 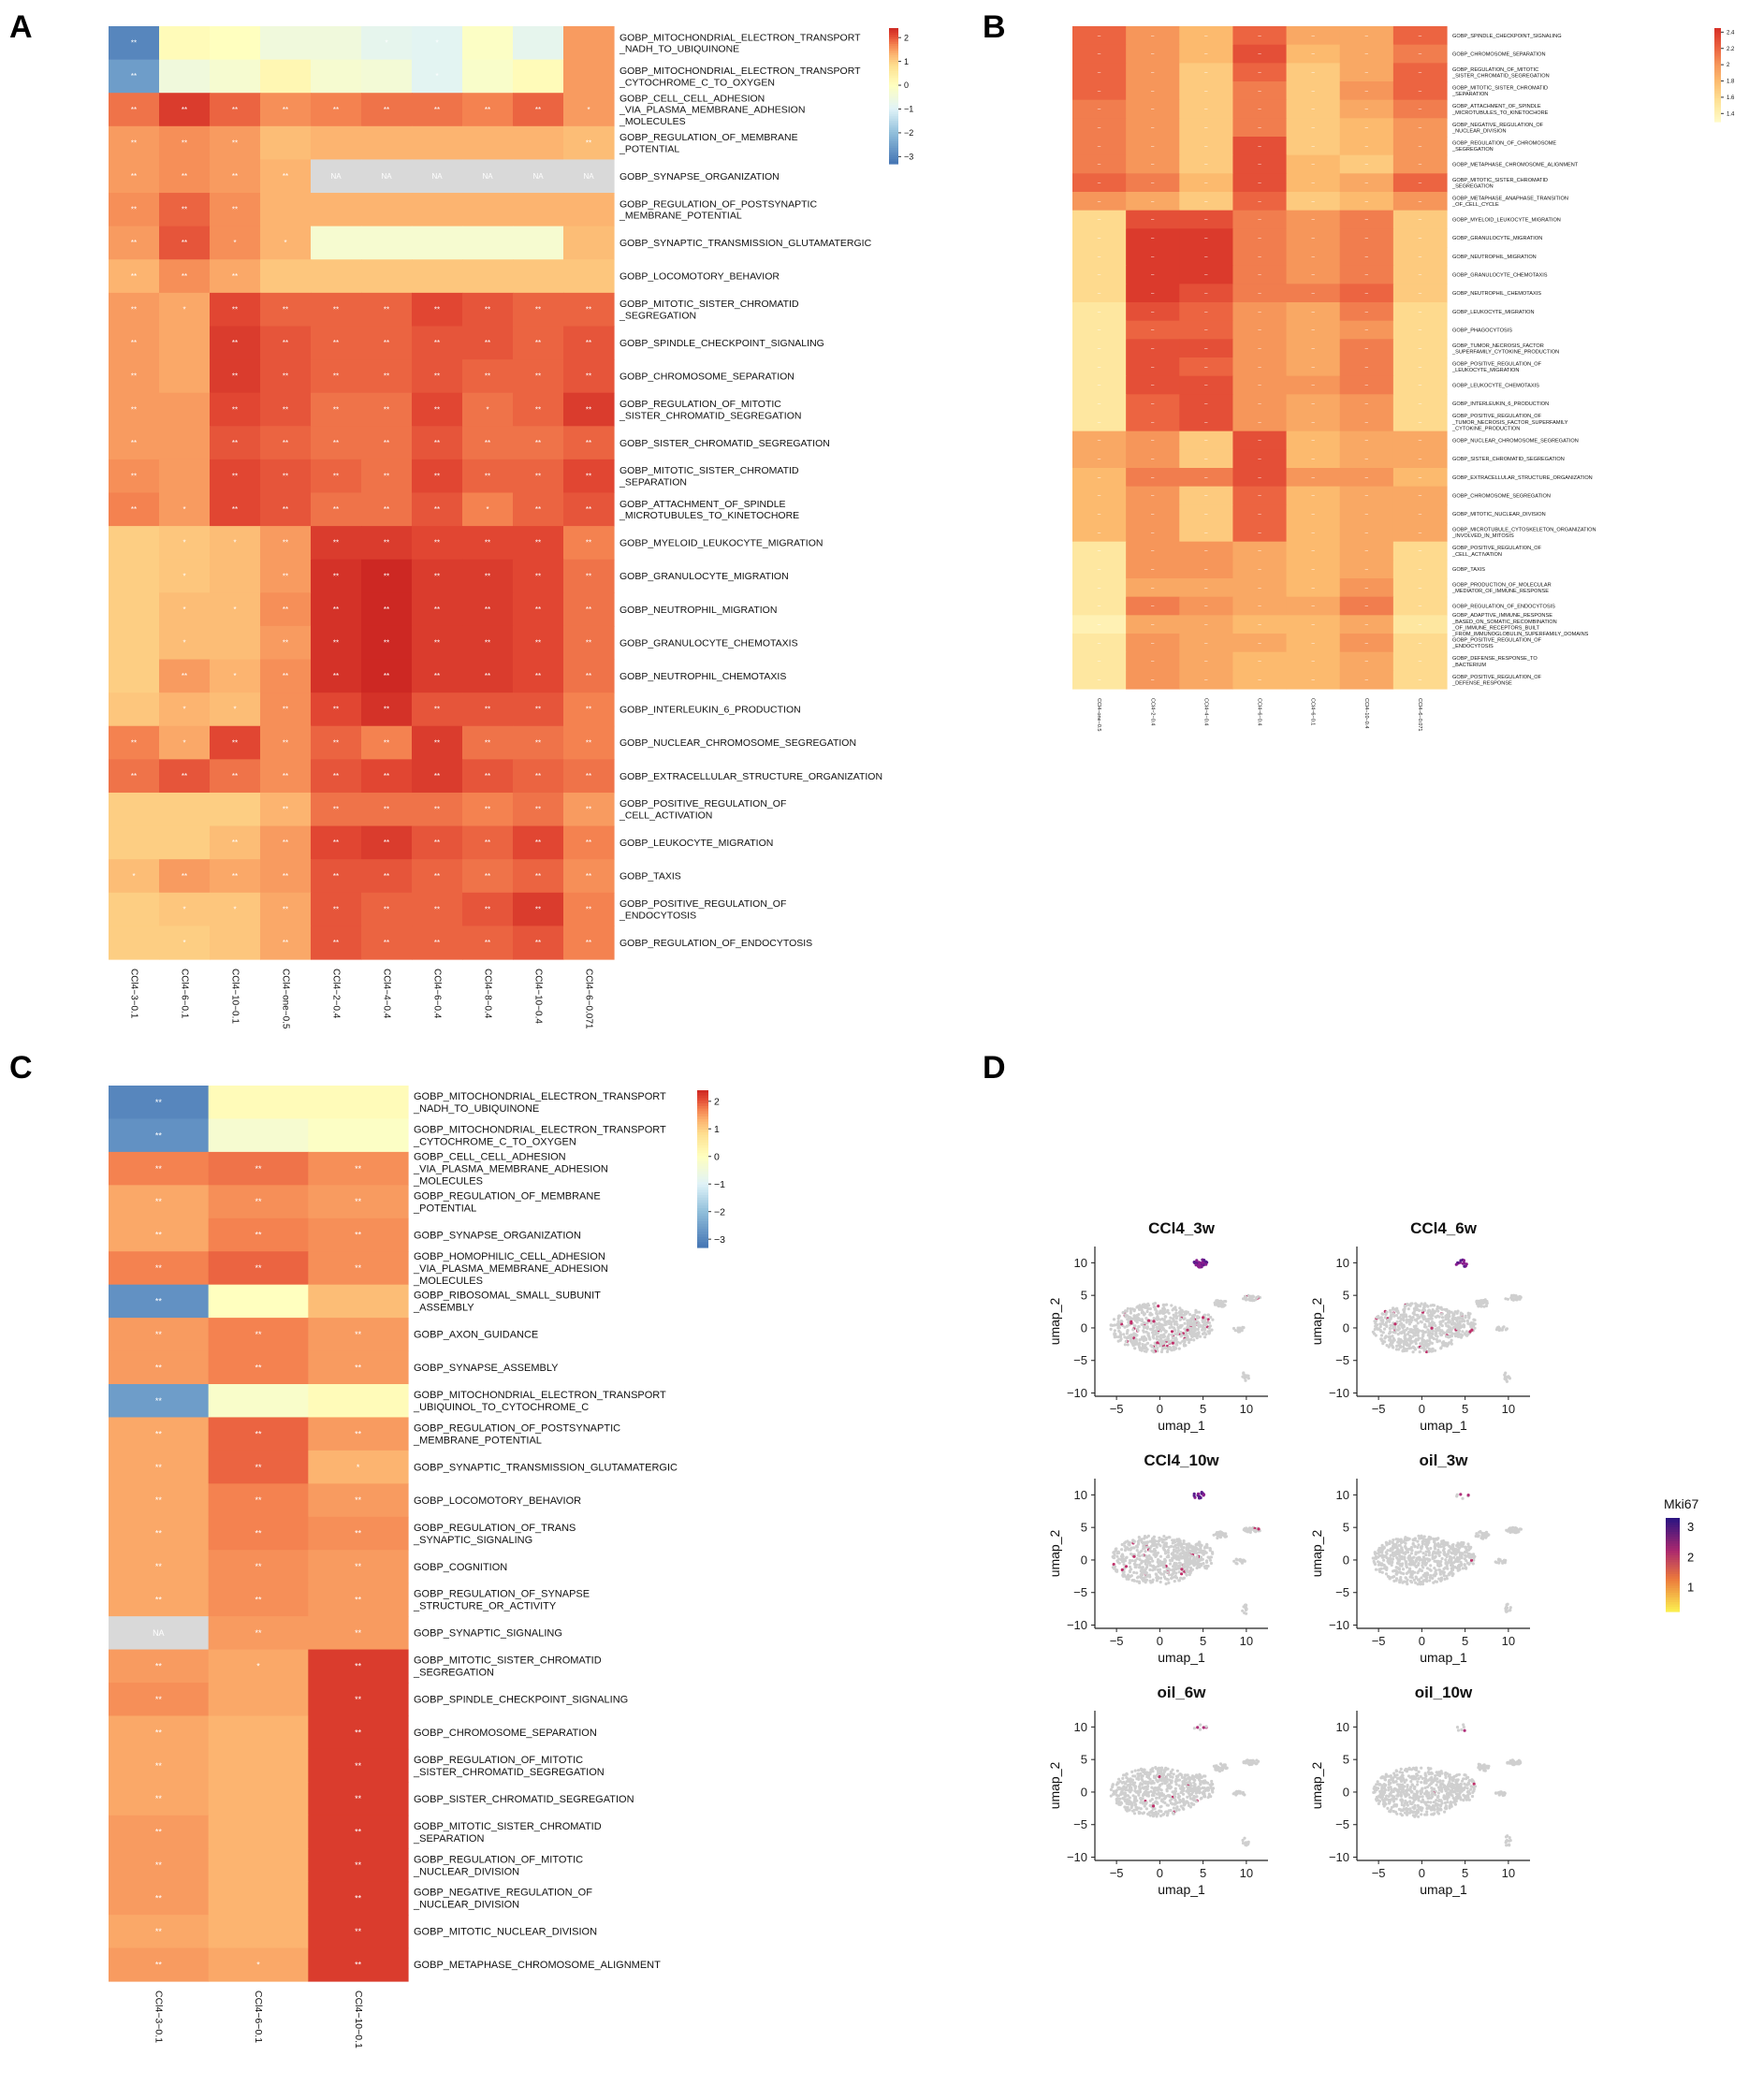 What do you see at coordinates (1313, 711) in the screenshot?
I see `column-label: CCl4−6−0.1` at bounding box center [1313, 711].